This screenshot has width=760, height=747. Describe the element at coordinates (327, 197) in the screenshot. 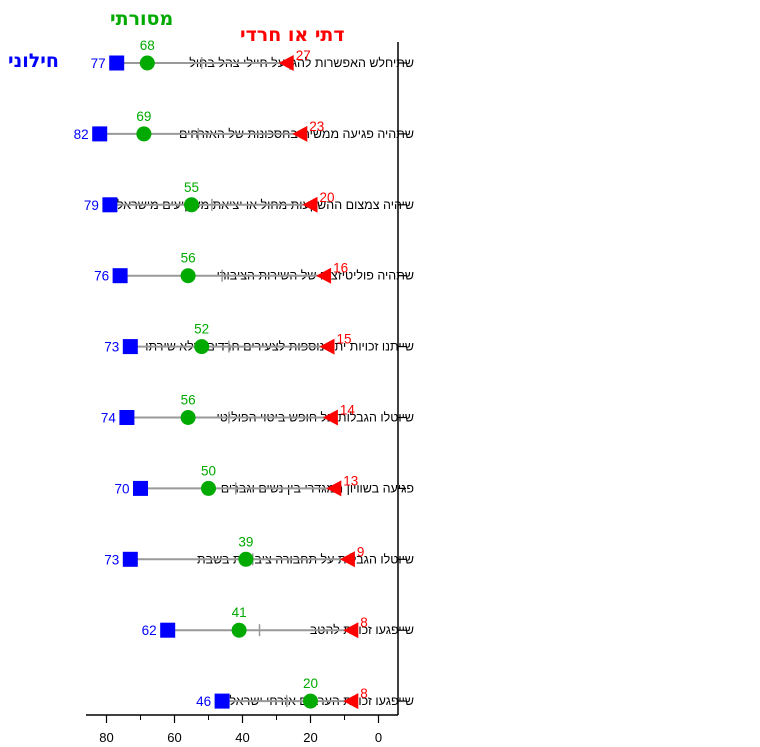

I see `label-religious: 20` at that location.